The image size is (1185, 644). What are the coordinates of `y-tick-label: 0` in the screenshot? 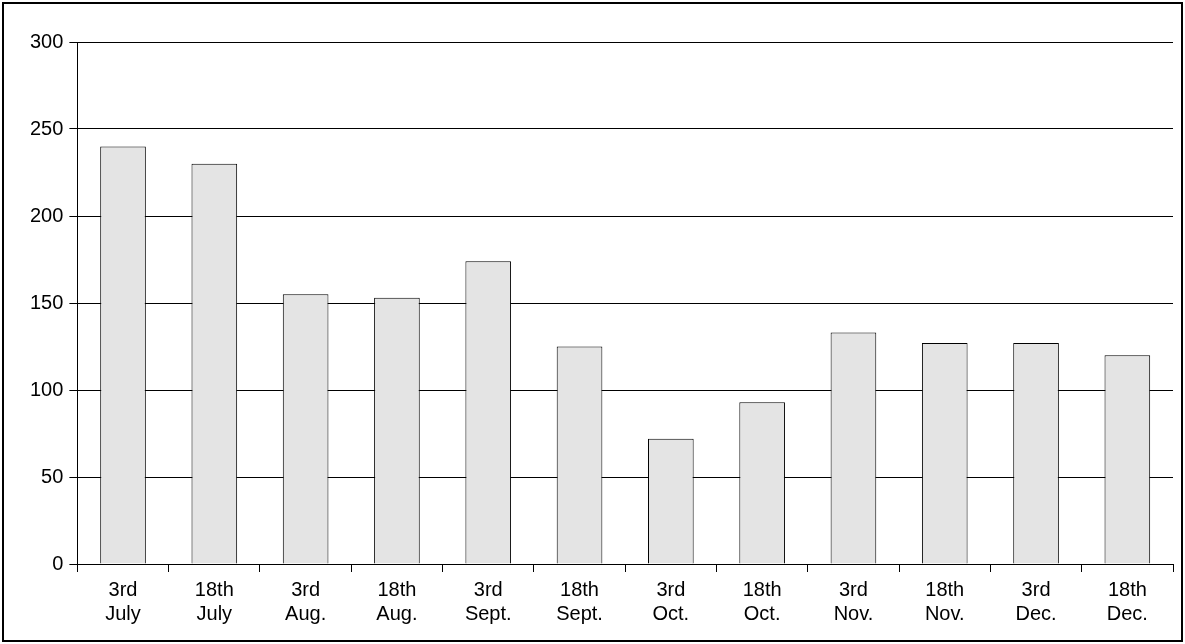 It's located at (58, 562).